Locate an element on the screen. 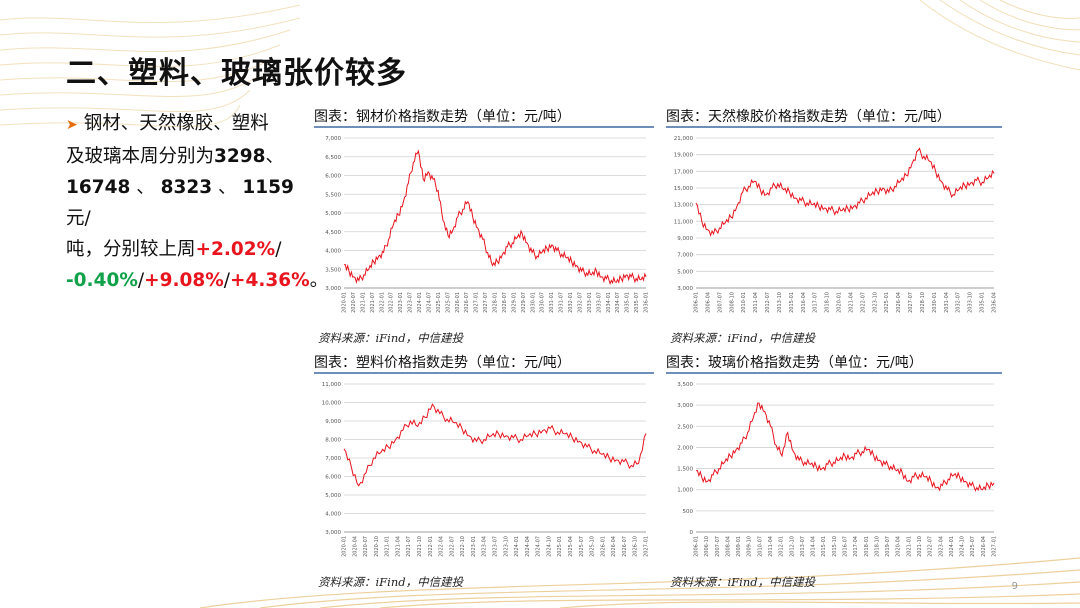 The width and height of the screenshot is (1080, 608). x-tick-label: 2034-01 is located at coordinates (609, 302).